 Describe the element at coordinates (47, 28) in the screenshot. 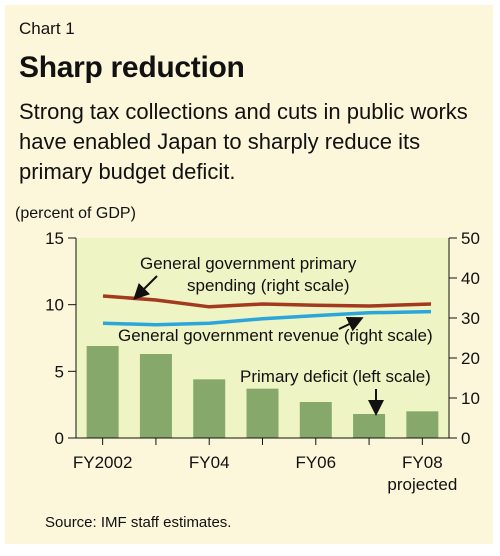

I see `chart-number: Chart 1` at that location.